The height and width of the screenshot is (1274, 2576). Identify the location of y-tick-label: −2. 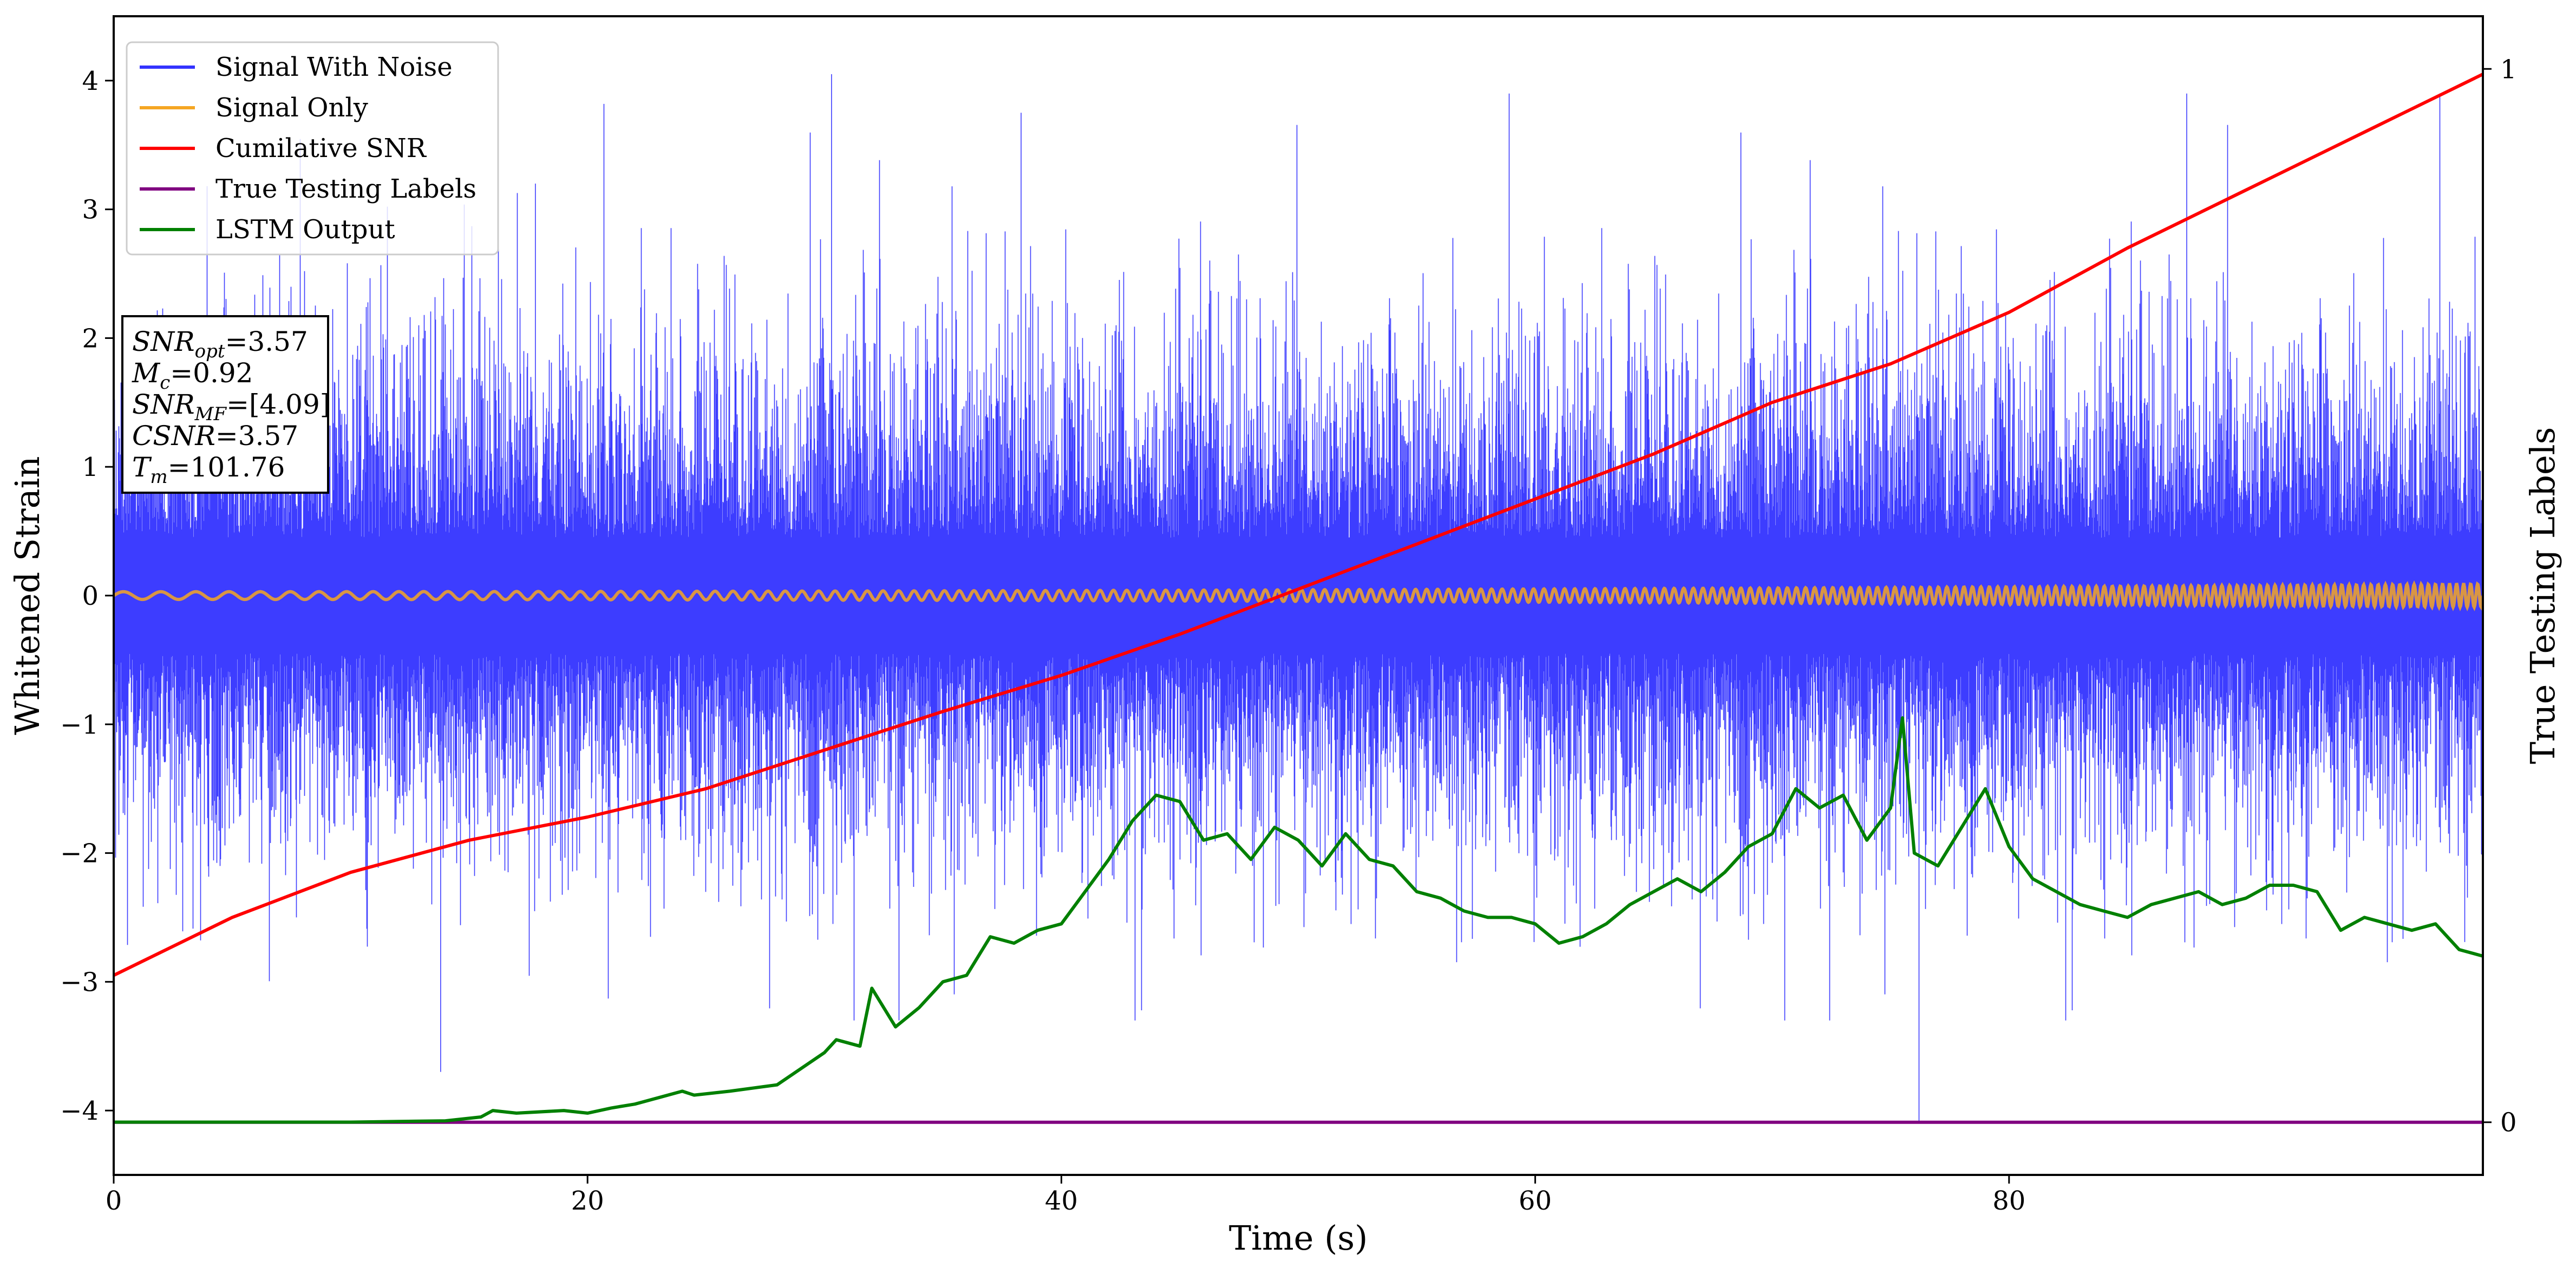
(79, 854).